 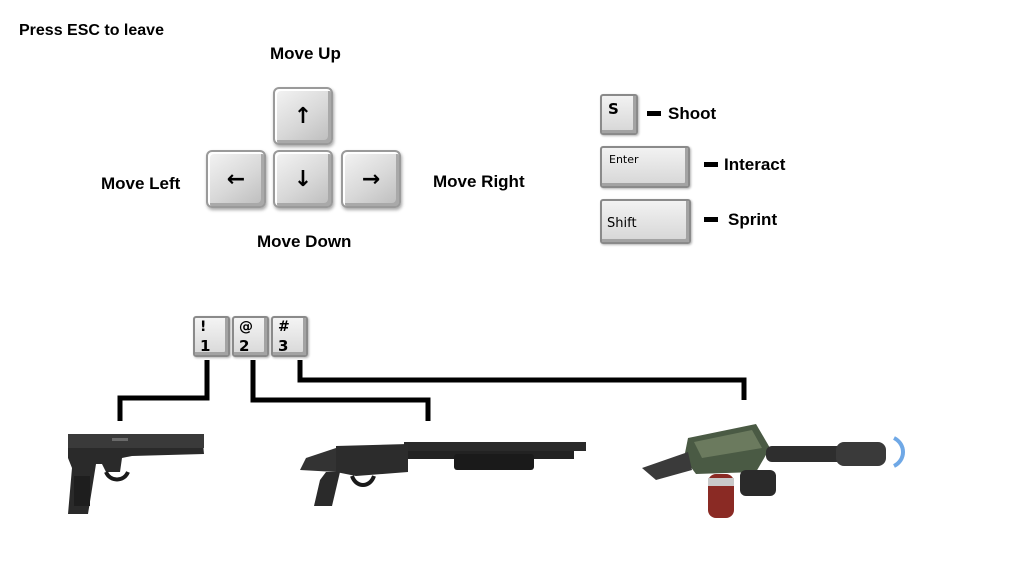 What do you see at coordinates (340, 390) in the screenshot?
I see `connector-shotgun` at bounding box center [340, 390].